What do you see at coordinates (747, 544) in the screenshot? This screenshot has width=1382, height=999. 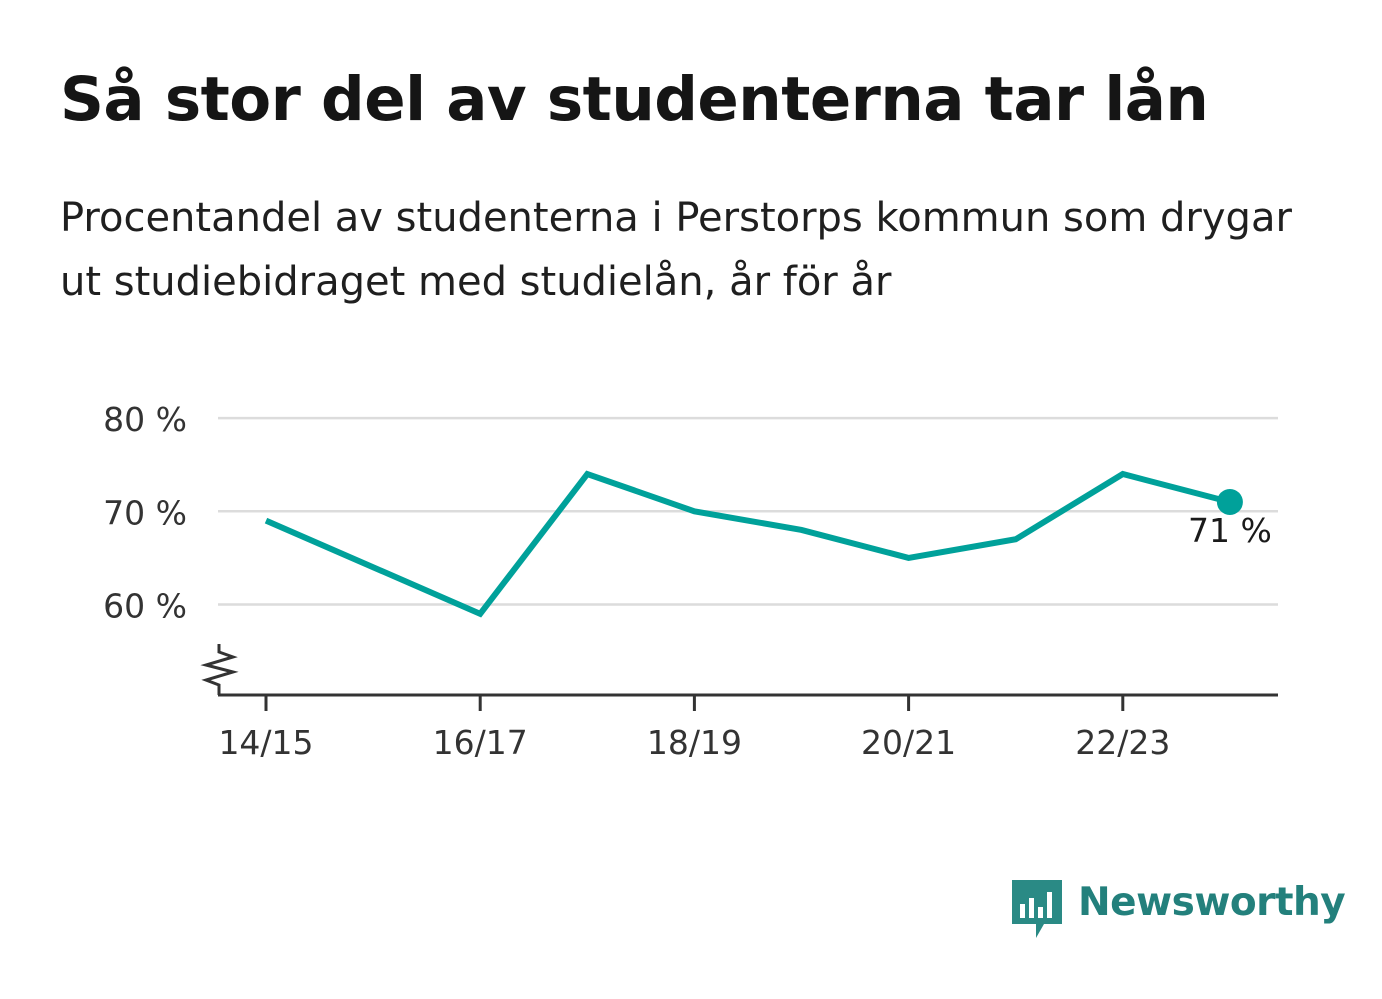 I see `series-line` at bounding box center [747, 544].